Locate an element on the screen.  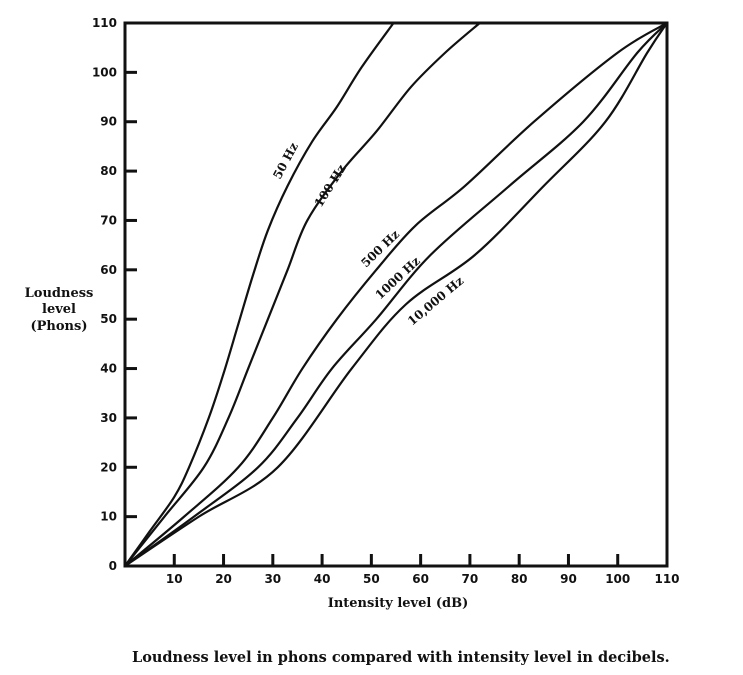
y-tick-label: 50 is located at coordinates (108, 319).